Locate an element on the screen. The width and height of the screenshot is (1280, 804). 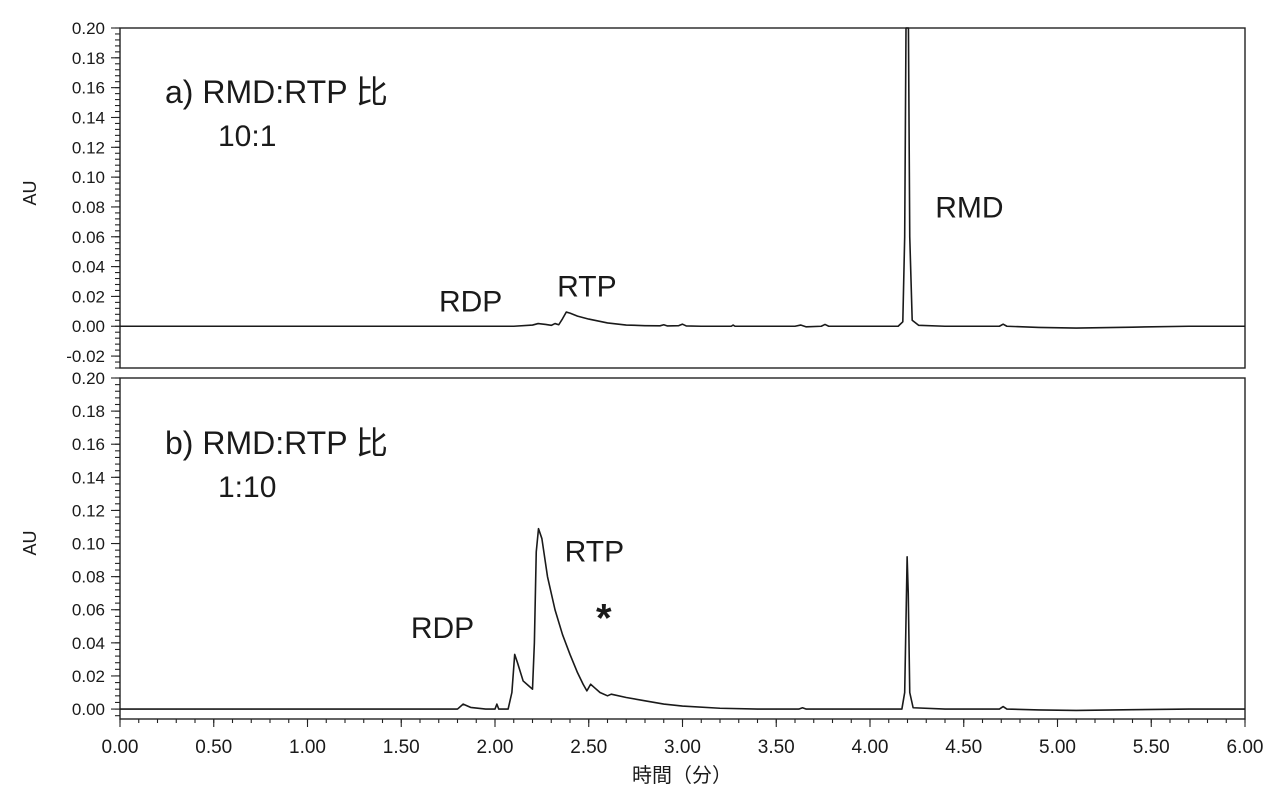
panel-b-y-tick-label: 0.08 is located at coordinates (88, 577).